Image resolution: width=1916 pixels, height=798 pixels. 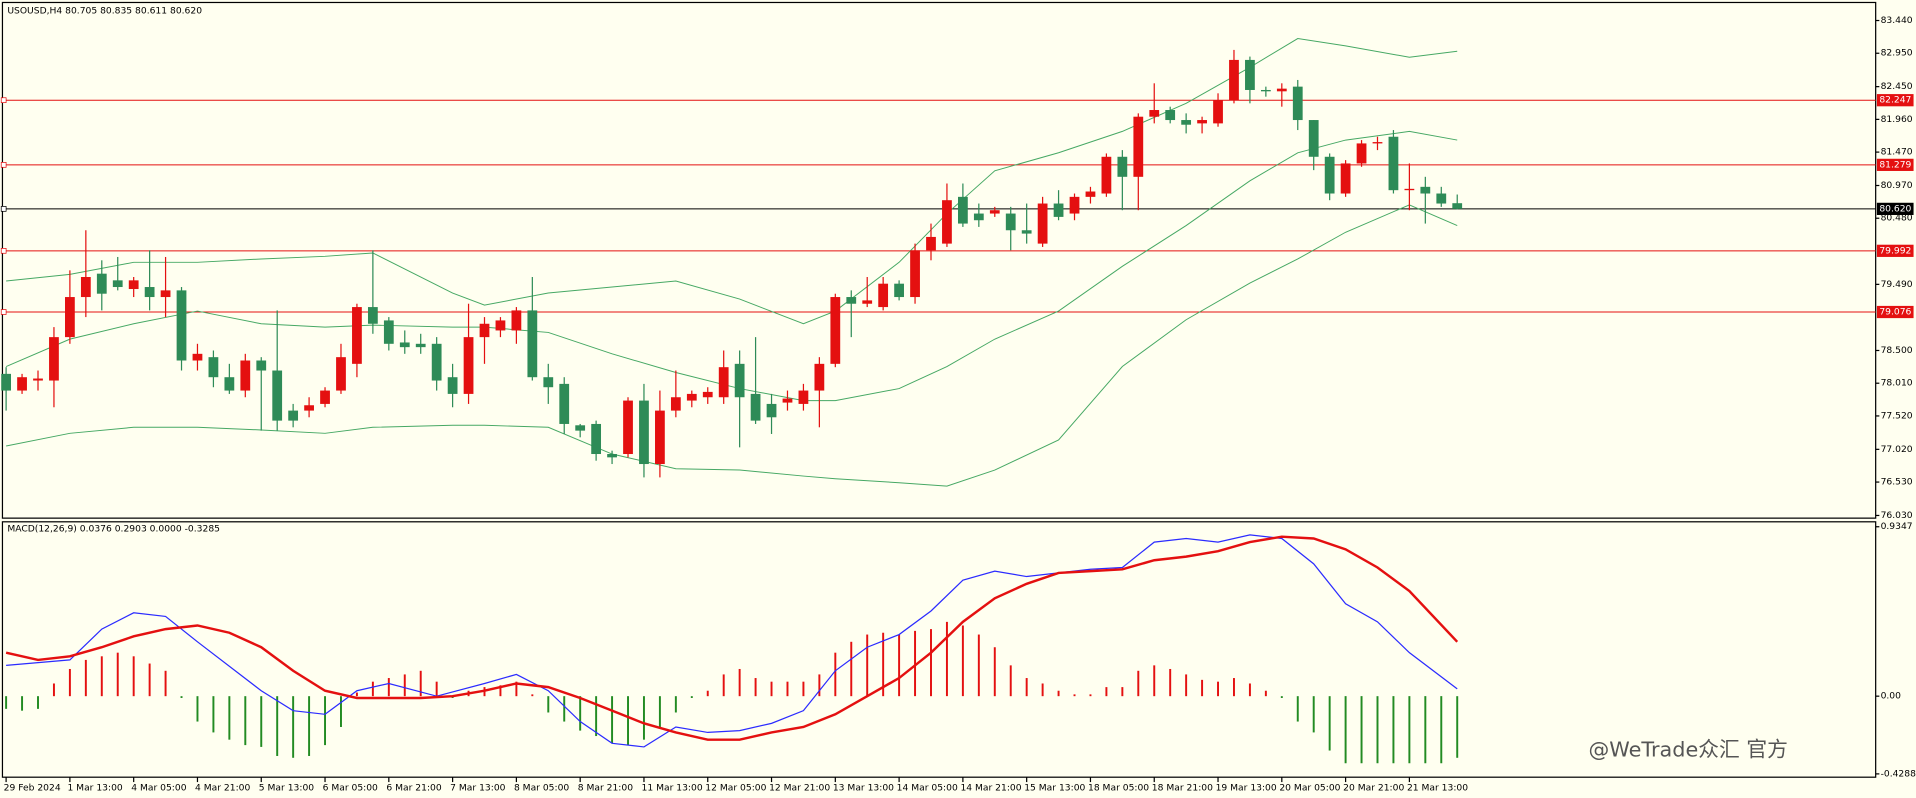 I want to click on y-tick-label: 82.450, so click(x=1897, y=86).